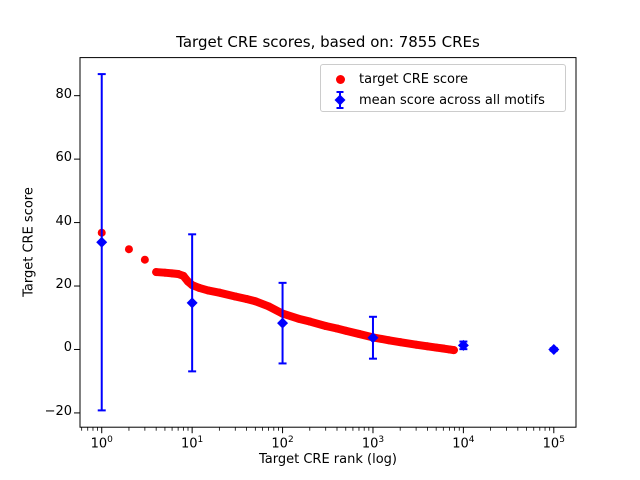 Image resolution: width=640 pixels, height=480 pixels. I want to click on x-tick-label: 10¹, so click(192, 443).